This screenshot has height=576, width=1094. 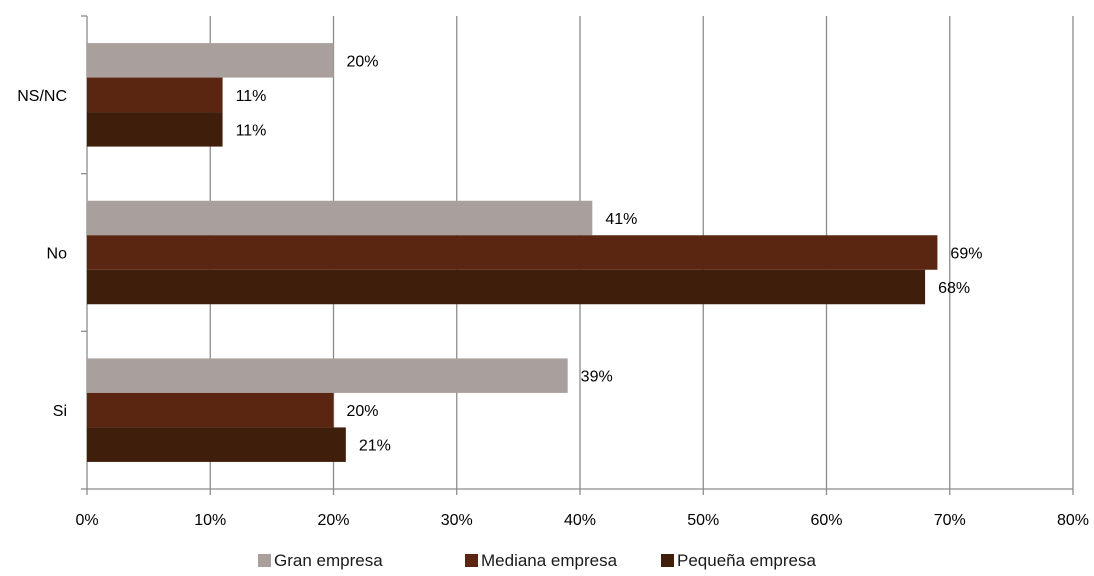 I want to click on bar-mediana-empresa-no, so click(x=512, y=252).